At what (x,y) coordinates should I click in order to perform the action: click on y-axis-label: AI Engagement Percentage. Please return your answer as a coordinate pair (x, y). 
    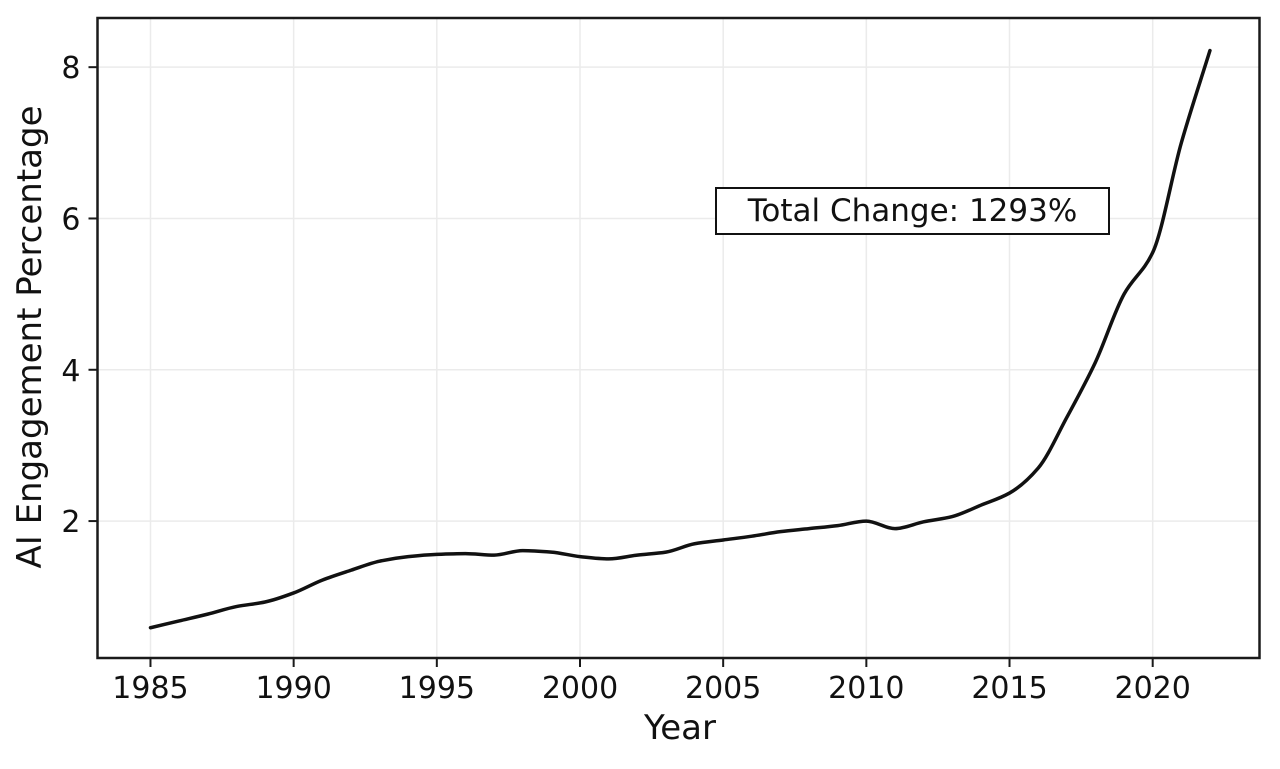
    Looking at the image, I should click on (30, 337).